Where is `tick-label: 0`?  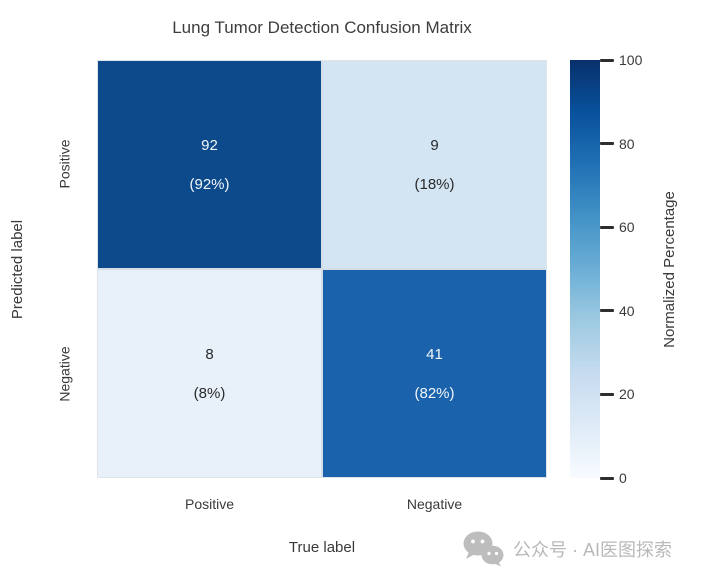
tick-label: 0 is located at coordinates (623, 478).